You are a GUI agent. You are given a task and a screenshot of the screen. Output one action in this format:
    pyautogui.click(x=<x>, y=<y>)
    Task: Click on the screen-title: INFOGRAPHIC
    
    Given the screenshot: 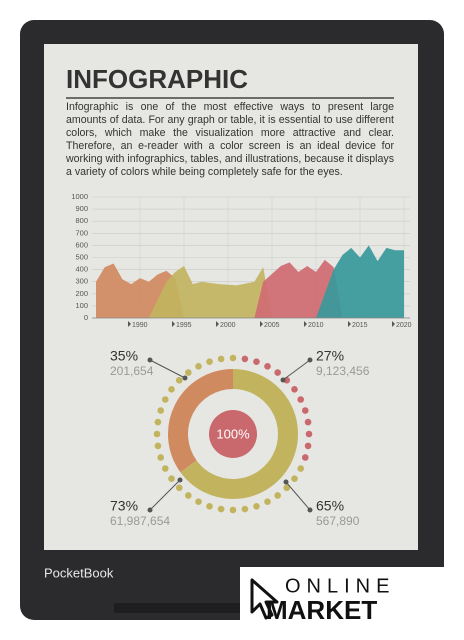 What is the action you would take?
    pyautogui.click(x=157, y=79)
    